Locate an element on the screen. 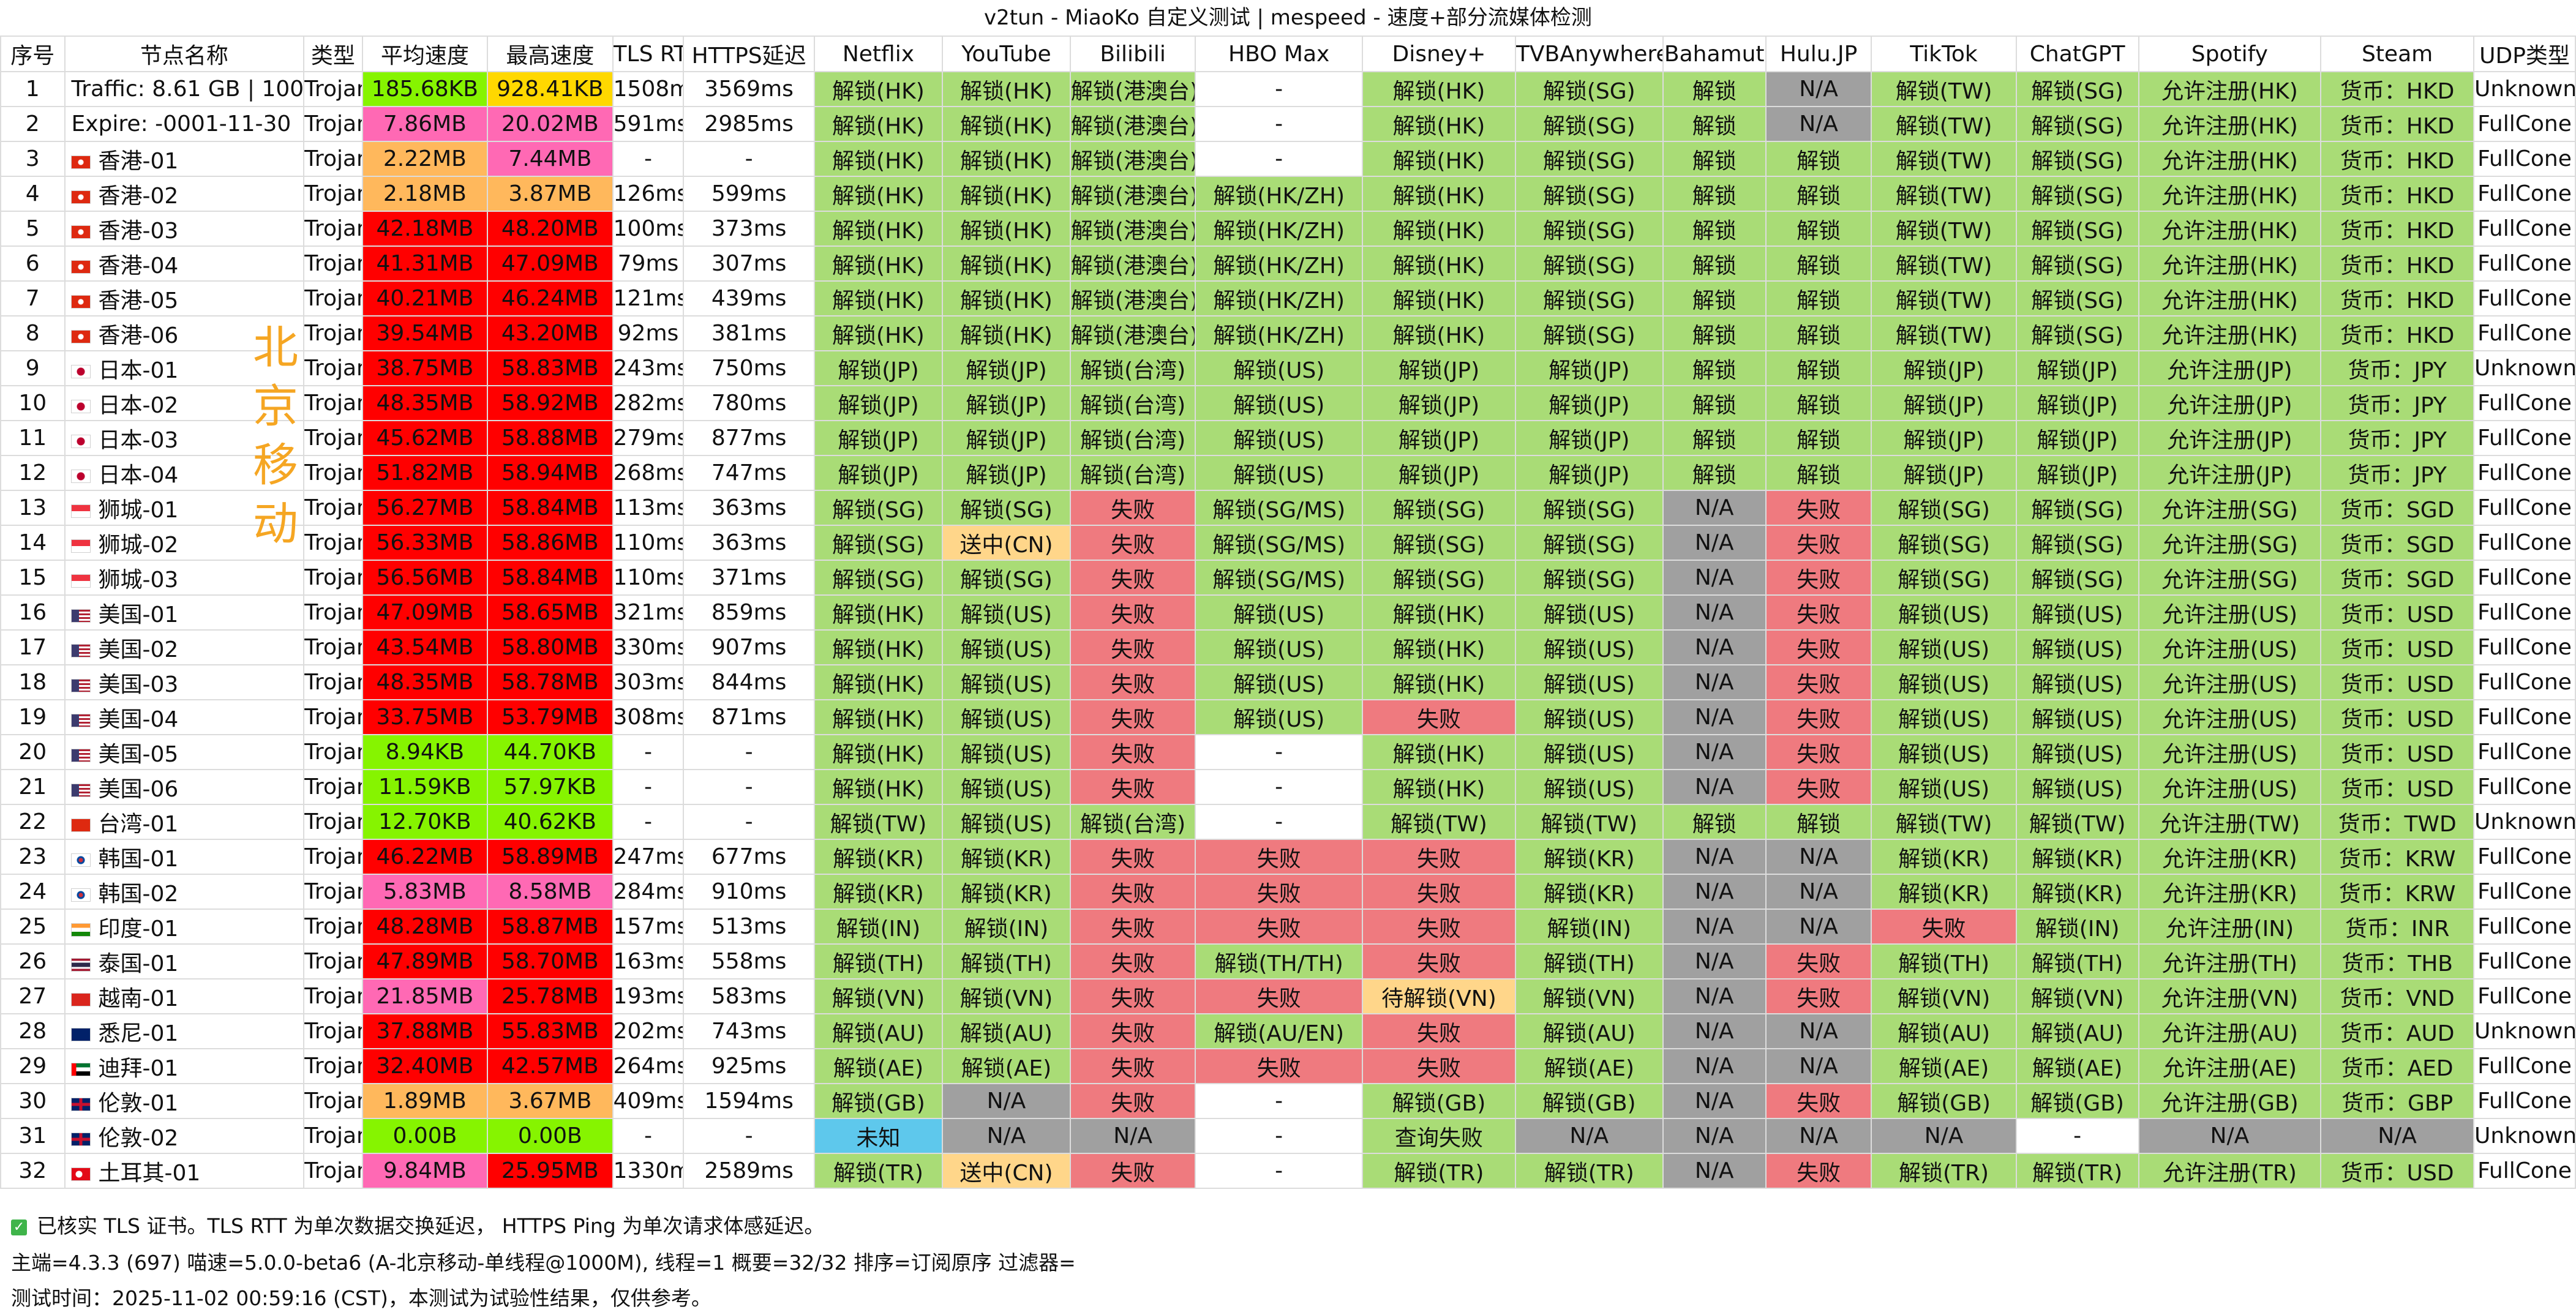 The width and height of the screenshot is (2576, 1315). column-header: HTTPS延迟 is located at coordinates (749, 54).